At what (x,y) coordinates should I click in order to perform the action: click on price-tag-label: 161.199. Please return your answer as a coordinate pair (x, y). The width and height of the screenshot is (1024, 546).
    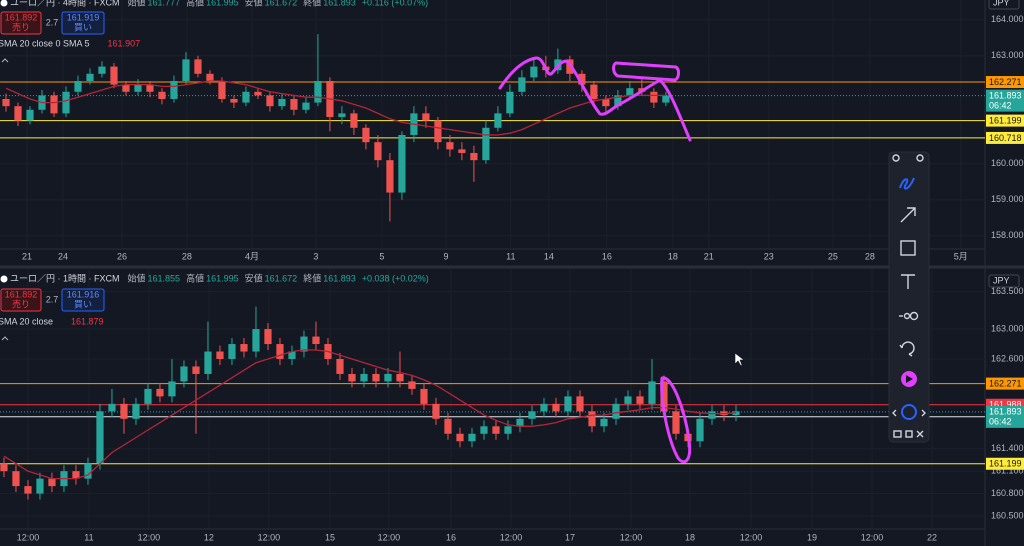
    Looking at the image, I should click on (1005, 464).